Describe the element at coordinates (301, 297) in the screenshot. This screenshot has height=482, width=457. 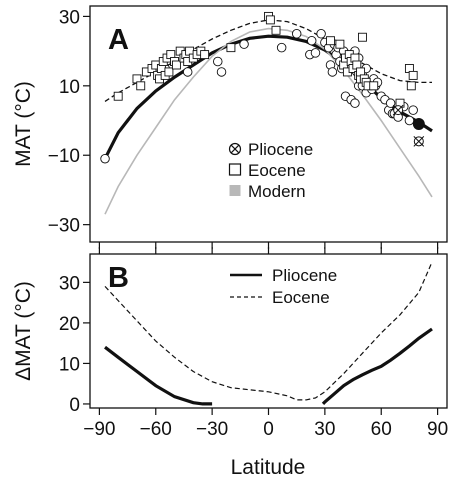
I see `legend-b-eocene-label: Eocene` at that location.